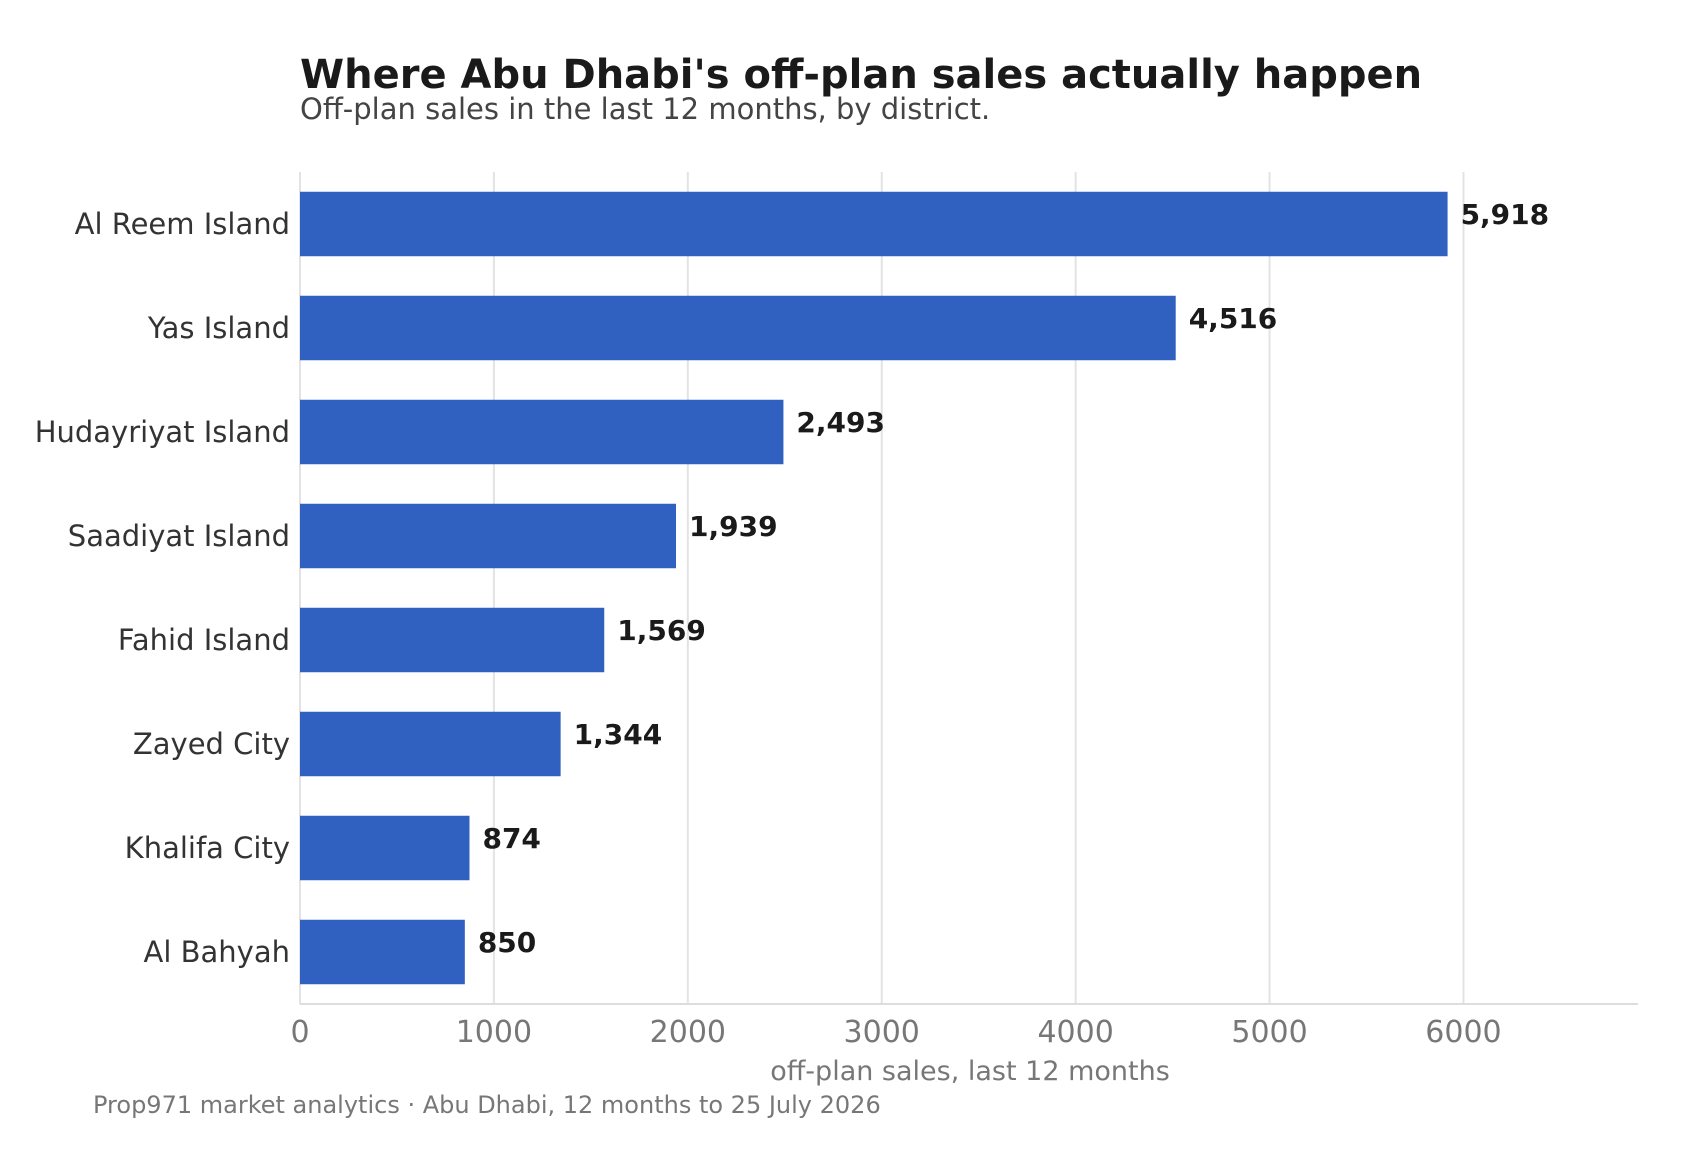 The width and height of the screenshot is (1688, 1170). What do you see at coordinates (182, 224) in the screenshot?
I see `category-label: Al Reem Island` at bounding box center [182, 224].